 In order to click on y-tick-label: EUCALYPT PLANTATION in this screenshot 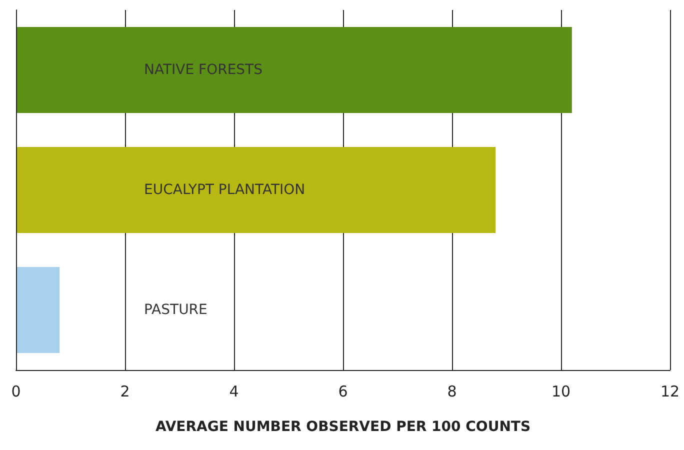, I will do `click(225, 190)`.